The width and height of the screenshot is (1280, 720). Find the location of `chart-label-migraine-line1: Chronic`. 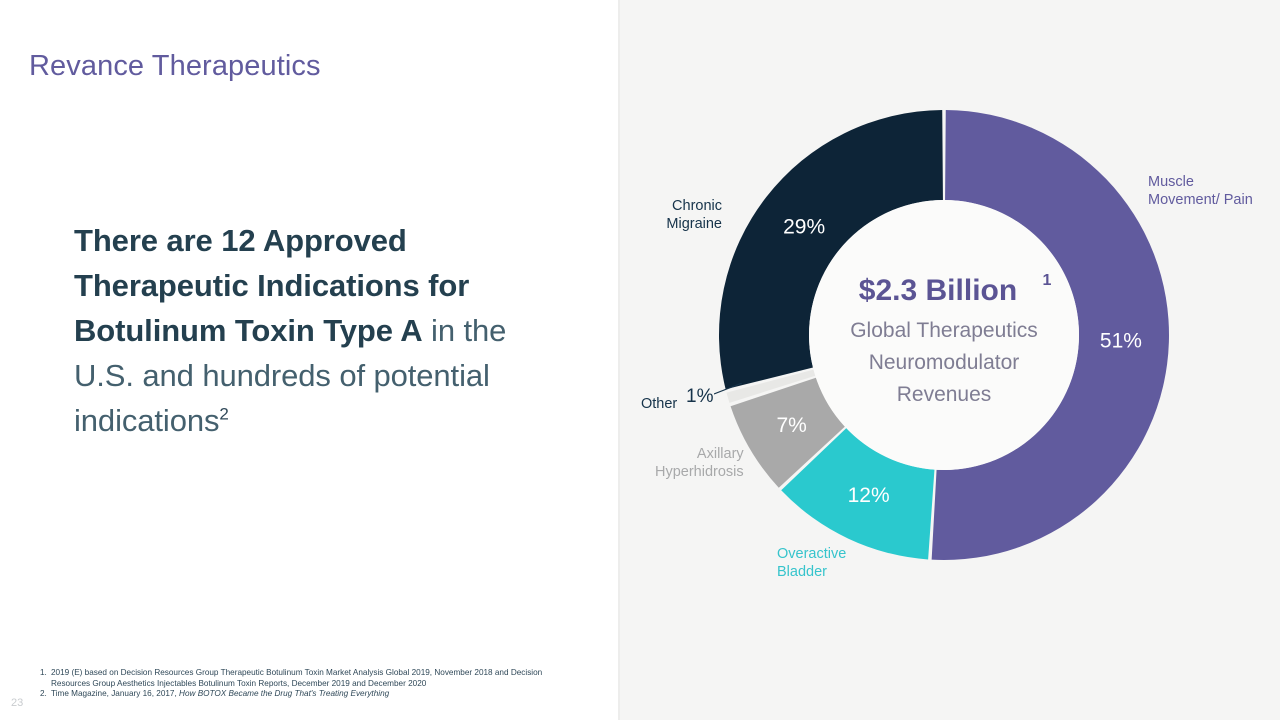

chart-label-migraine-line1: Chronic is located at coordinates (697, 206).